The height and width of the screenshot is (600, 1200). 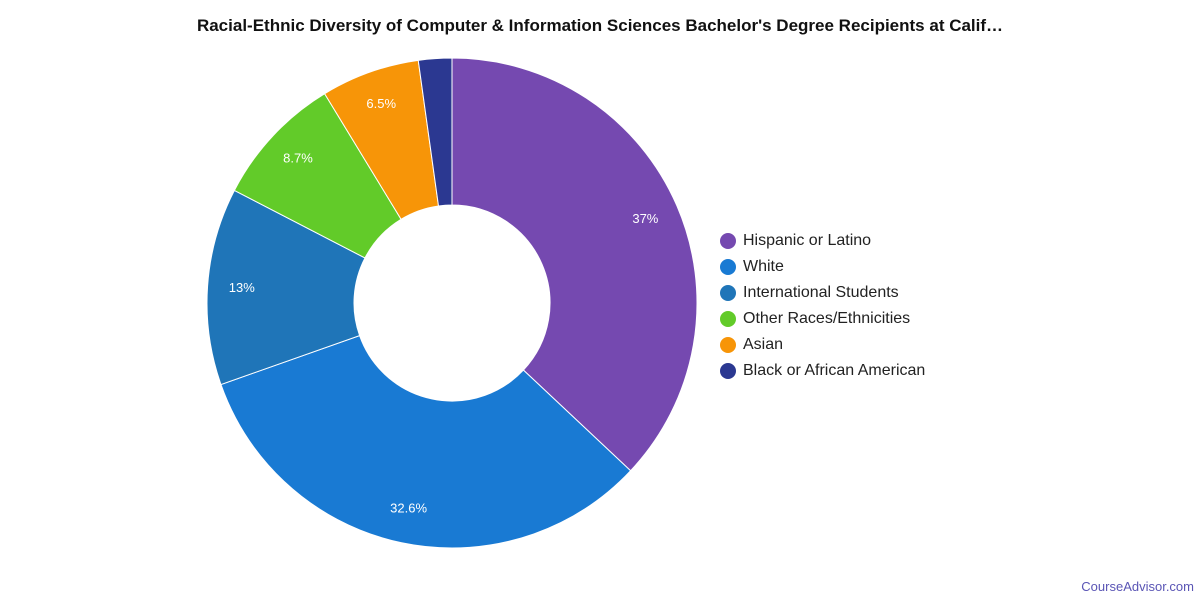 What do you see at coordinates (408, 508) in the screenshot?
I see `slice-label-white: 32.6%` at bounding box center [408, 508].